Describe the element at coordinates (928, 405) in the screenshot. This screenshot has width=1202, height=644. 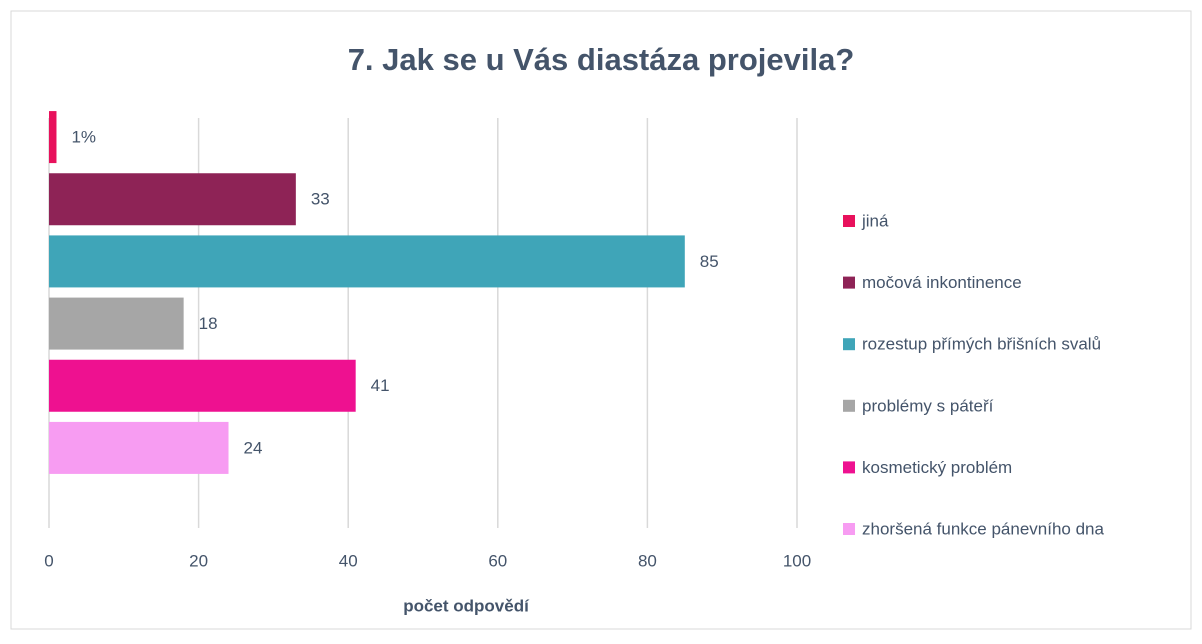
I see `legend-label: problémy s páteří` at that location.